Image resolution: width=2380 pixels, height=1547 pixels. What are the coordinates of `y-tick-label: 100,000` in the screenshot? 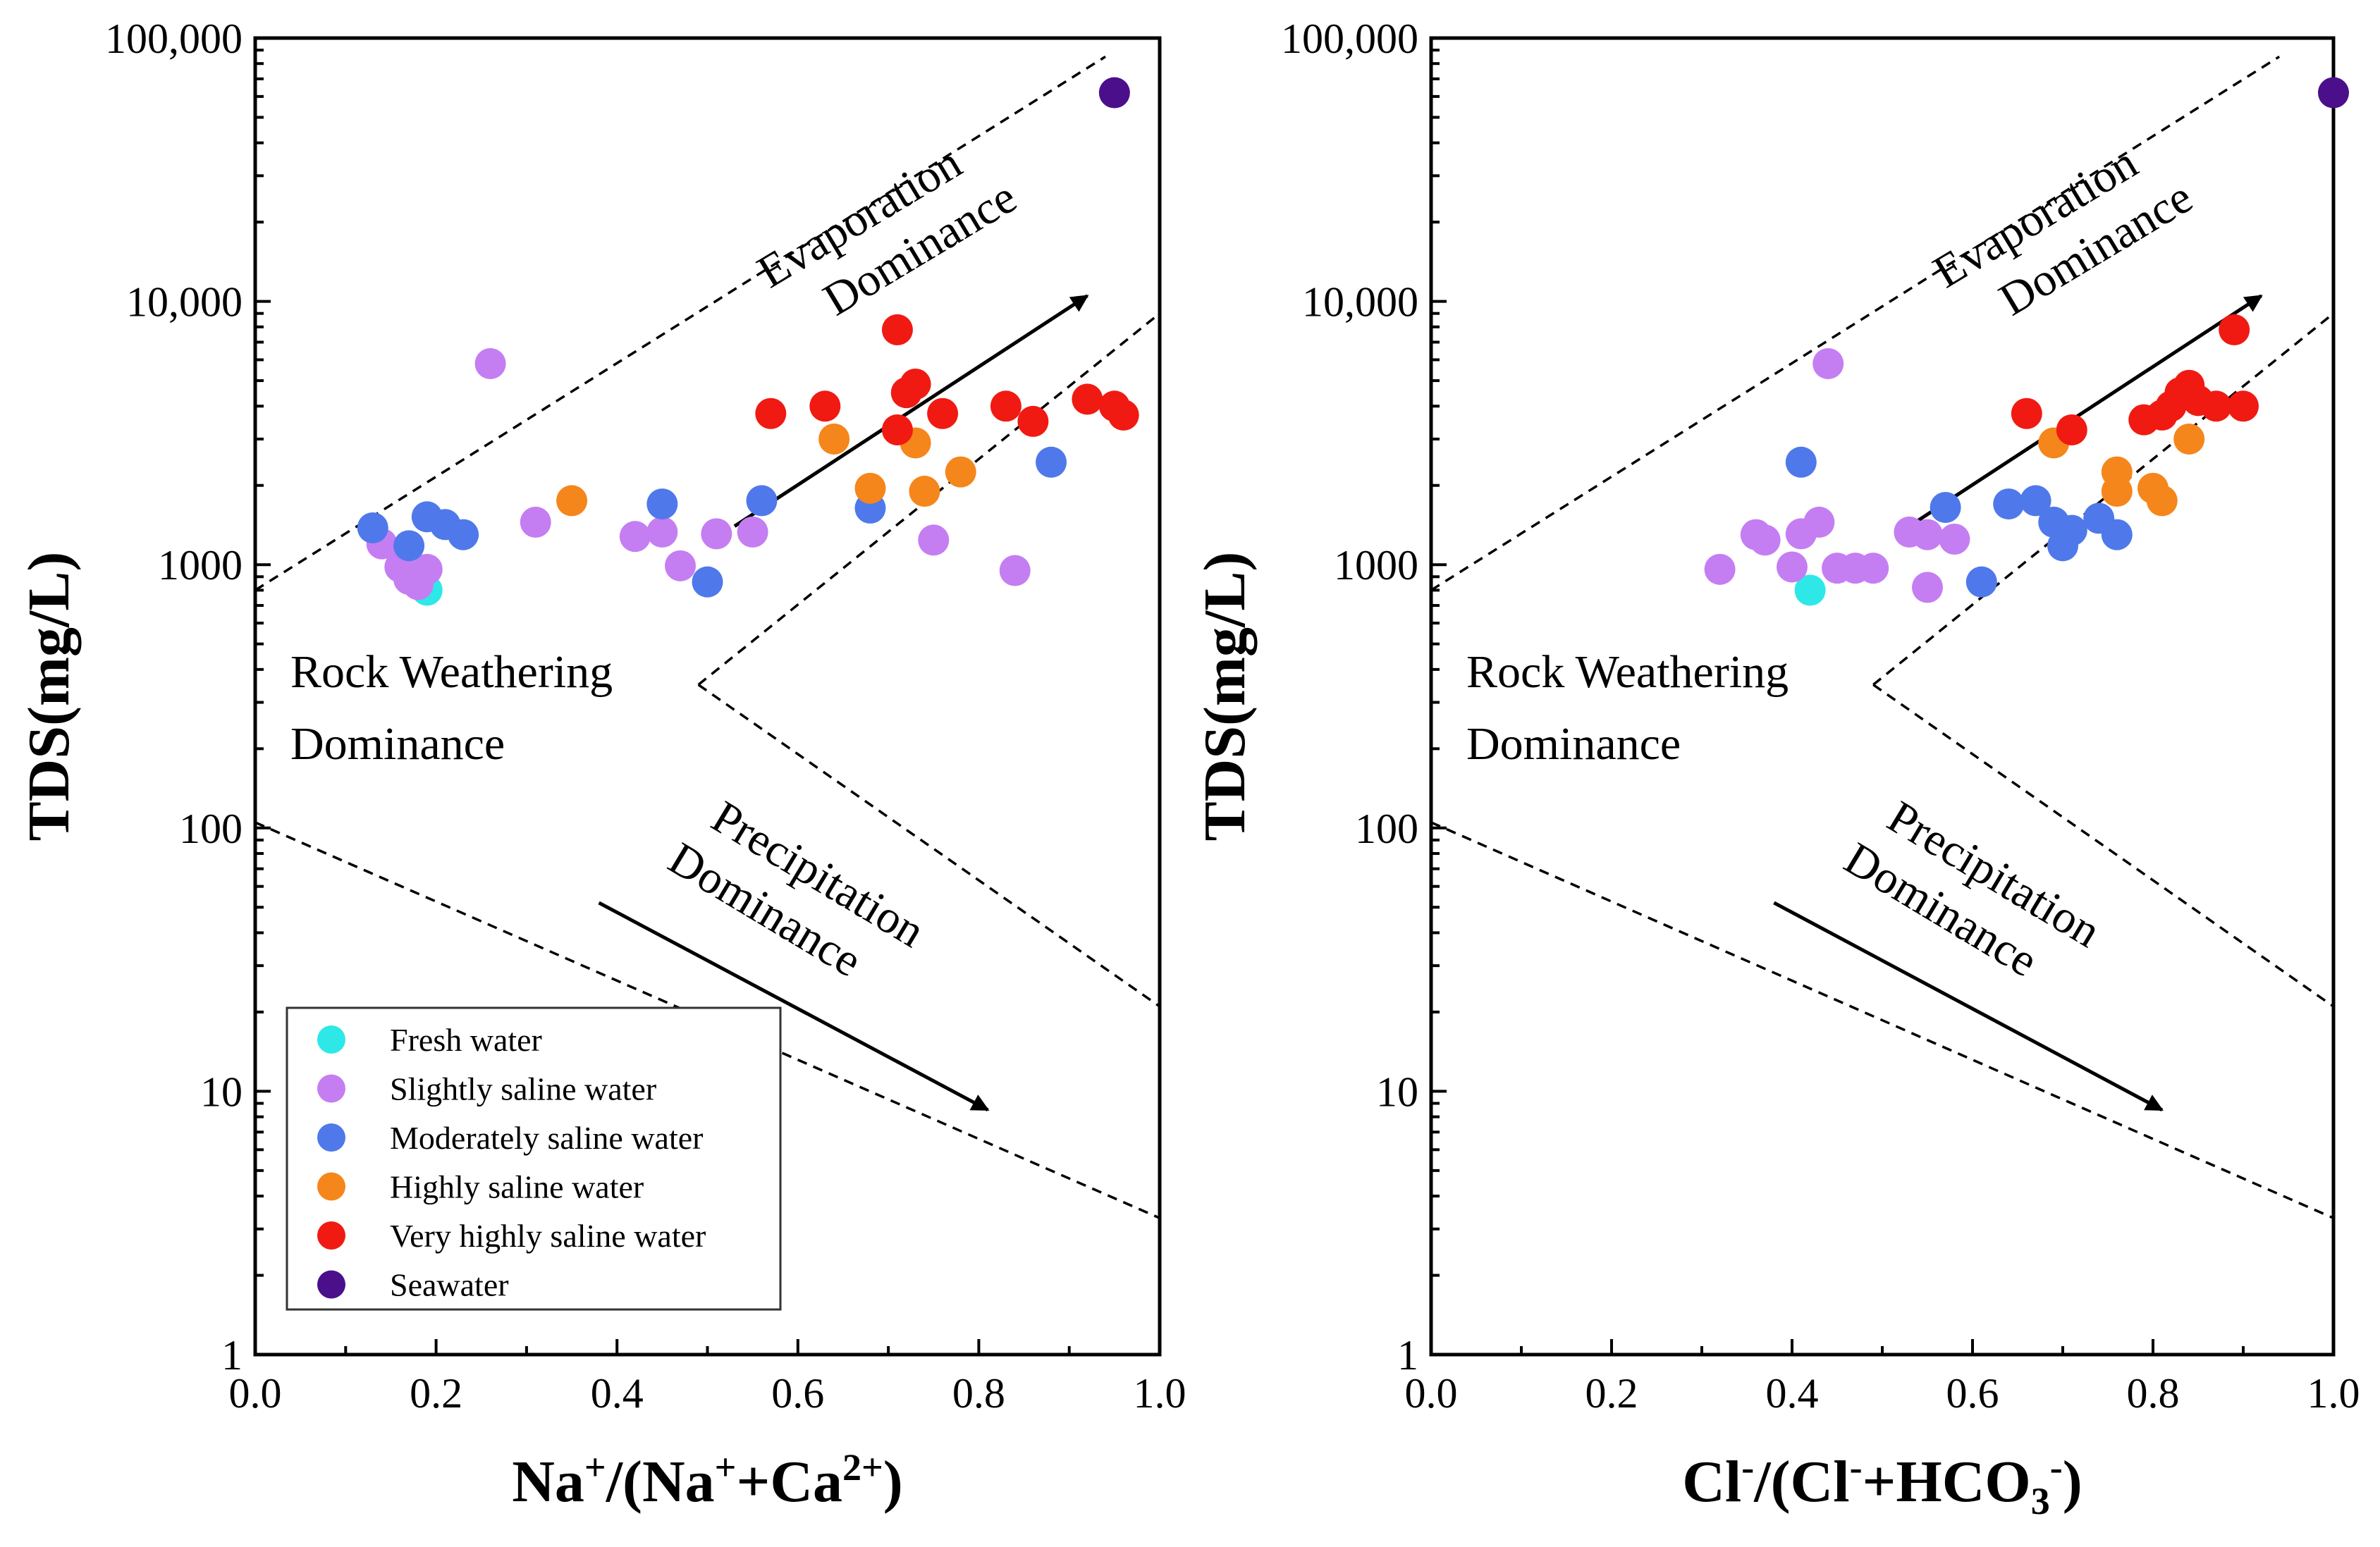 It's located at (1350, 39).